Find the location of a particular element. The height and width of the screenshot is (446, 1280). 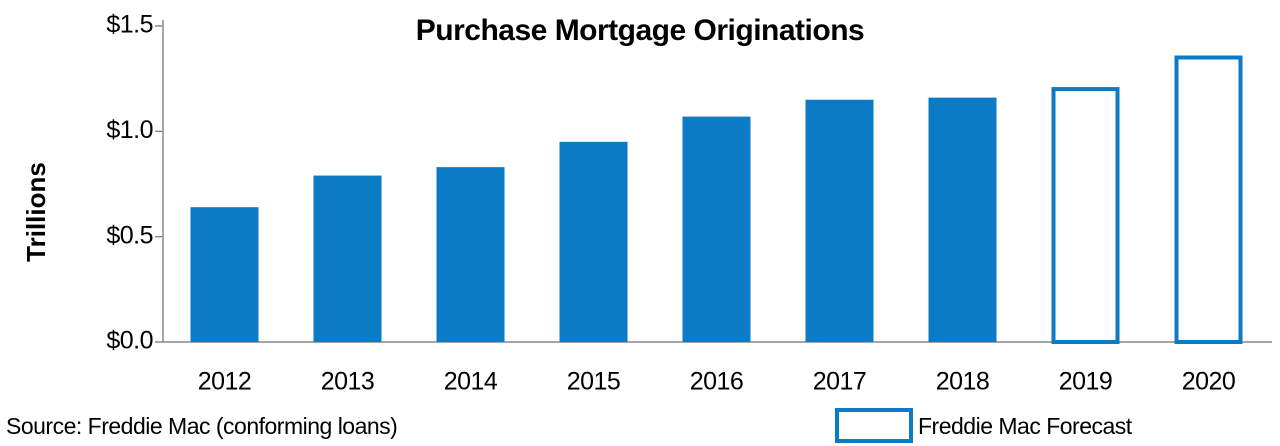

x-tick-label: 2013 is located at coordinates (348, 382).